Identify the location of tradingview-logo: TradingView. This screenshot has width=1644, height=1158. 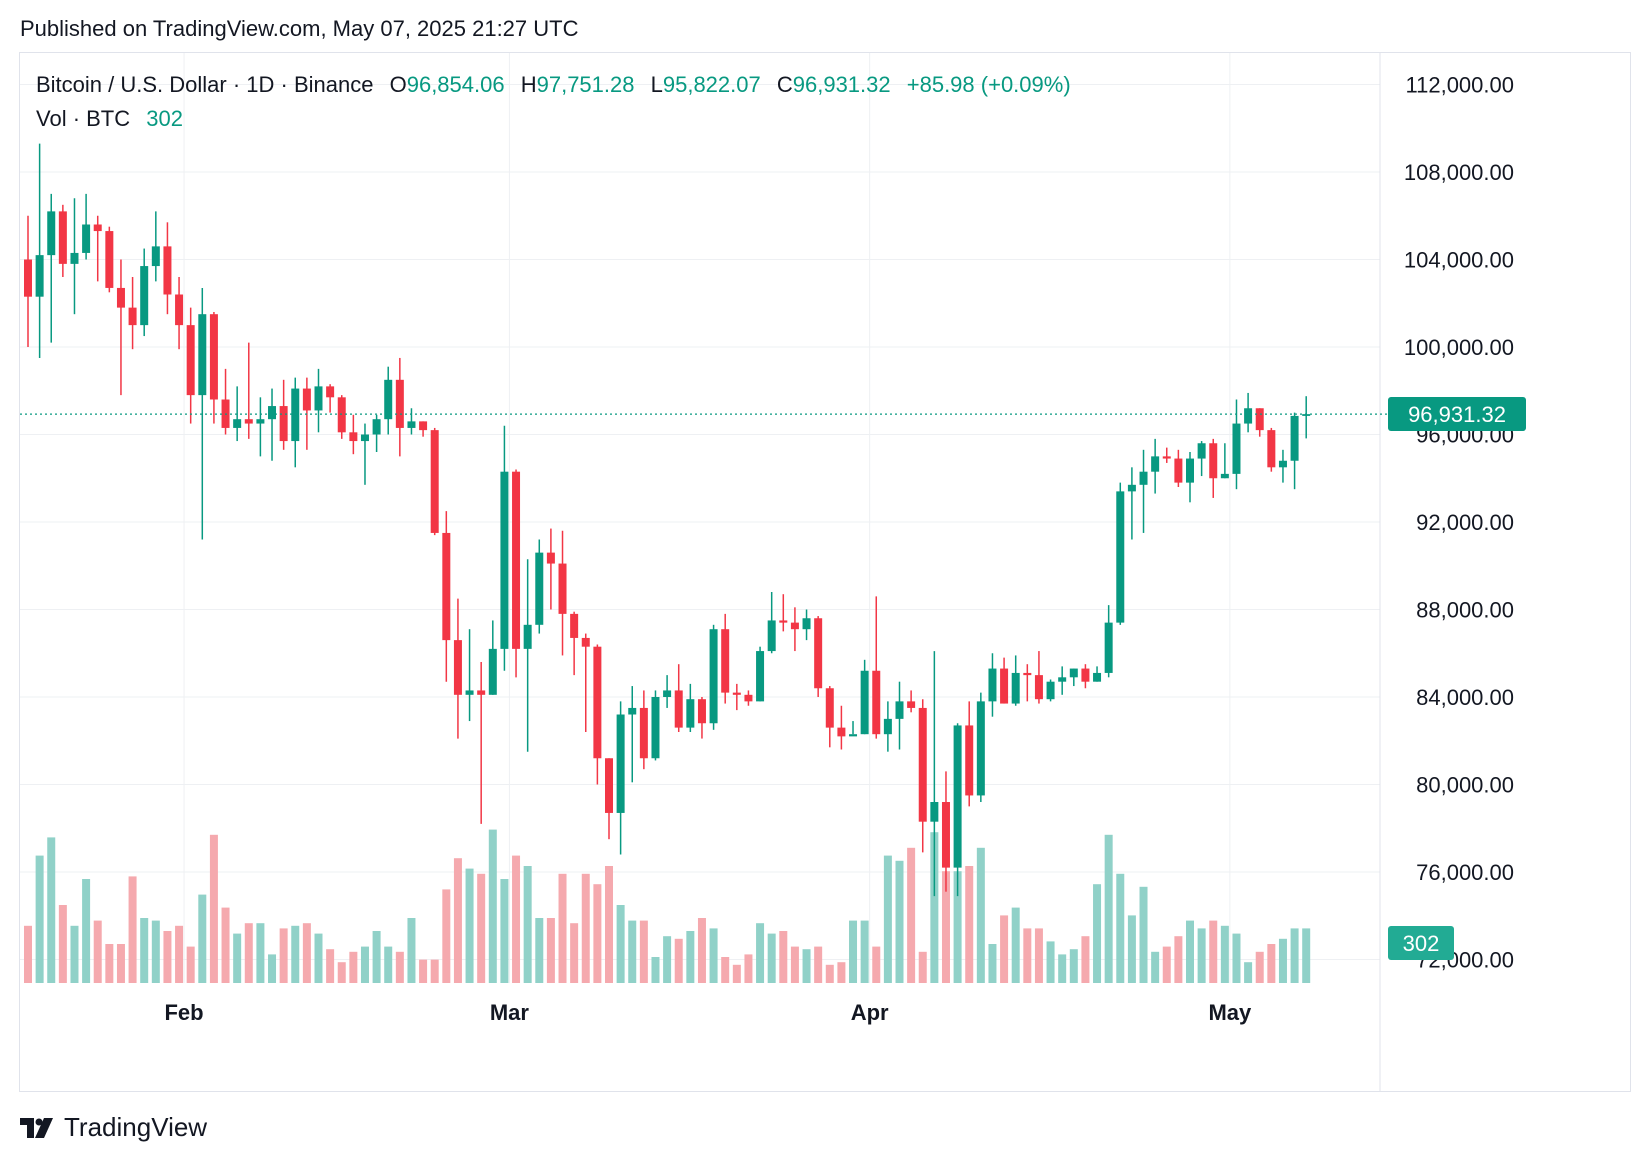
(113, 1127).